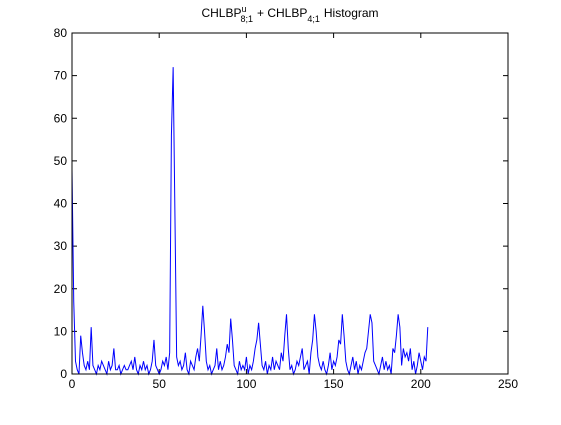 The height and width of the screenshot is (425, 561). I want to click on y-tick-label: 10, so click(61, 331).